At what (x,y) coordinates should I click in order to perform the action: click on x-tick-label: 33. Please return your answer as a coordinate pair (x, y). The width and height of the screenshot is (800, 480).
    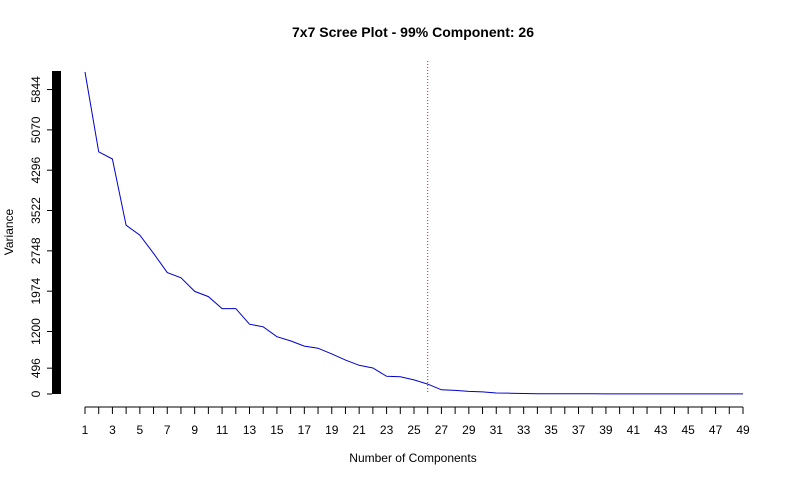
    Looking at the image, I should click on (524, 430).